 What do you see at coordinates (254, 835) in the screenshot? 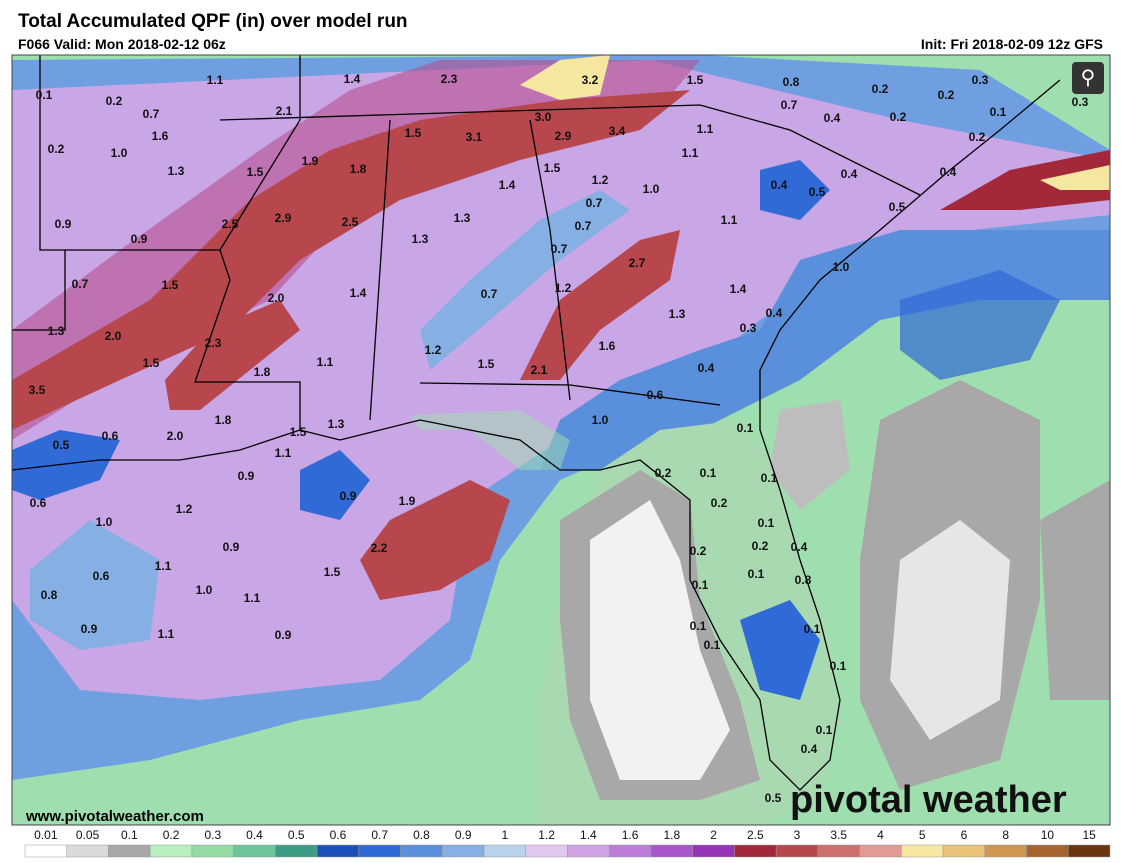
I see `colorbar-label: 0.4` at bounding box center [254, 835].